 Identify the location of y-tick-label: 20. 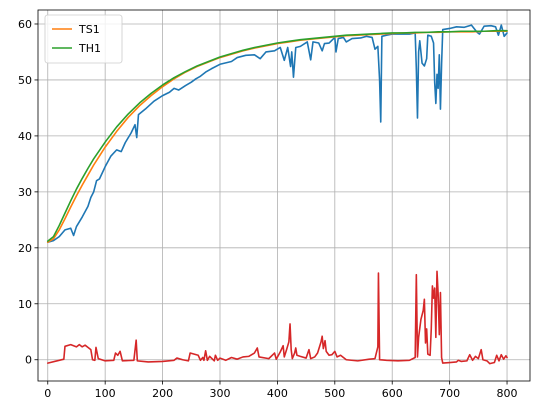
(25, 248).